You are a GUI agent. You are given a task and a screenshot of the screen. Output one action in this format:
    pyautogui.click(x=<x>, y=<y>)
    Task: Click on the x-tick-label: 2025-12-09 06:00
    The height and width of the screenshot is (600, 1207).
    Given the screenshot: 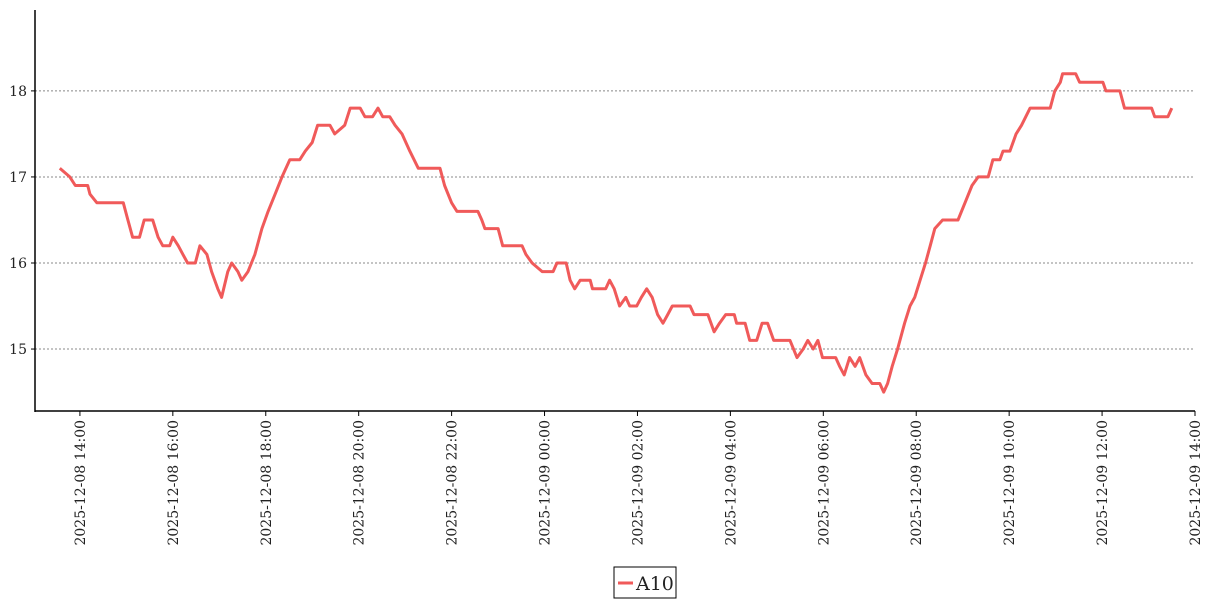 What is the action you would take?
    pyautogui.click(x=824, y=483)
    